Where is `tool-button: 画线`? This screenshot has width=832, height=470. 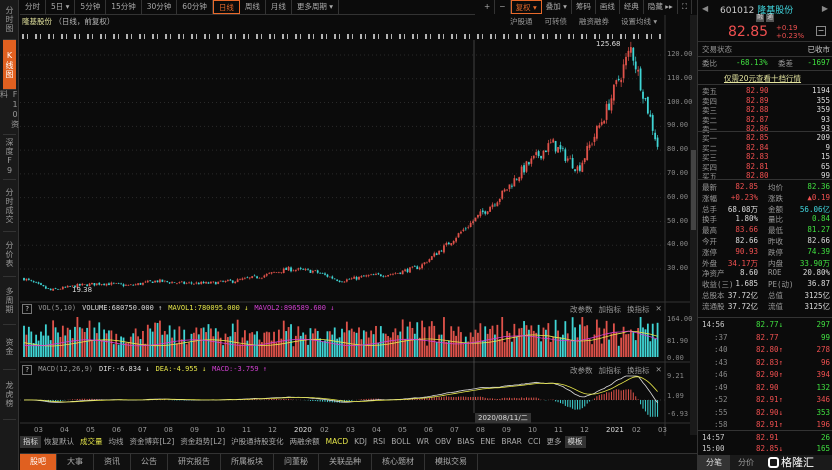 tool-button: 画线 is located at coordinates (608, 7).